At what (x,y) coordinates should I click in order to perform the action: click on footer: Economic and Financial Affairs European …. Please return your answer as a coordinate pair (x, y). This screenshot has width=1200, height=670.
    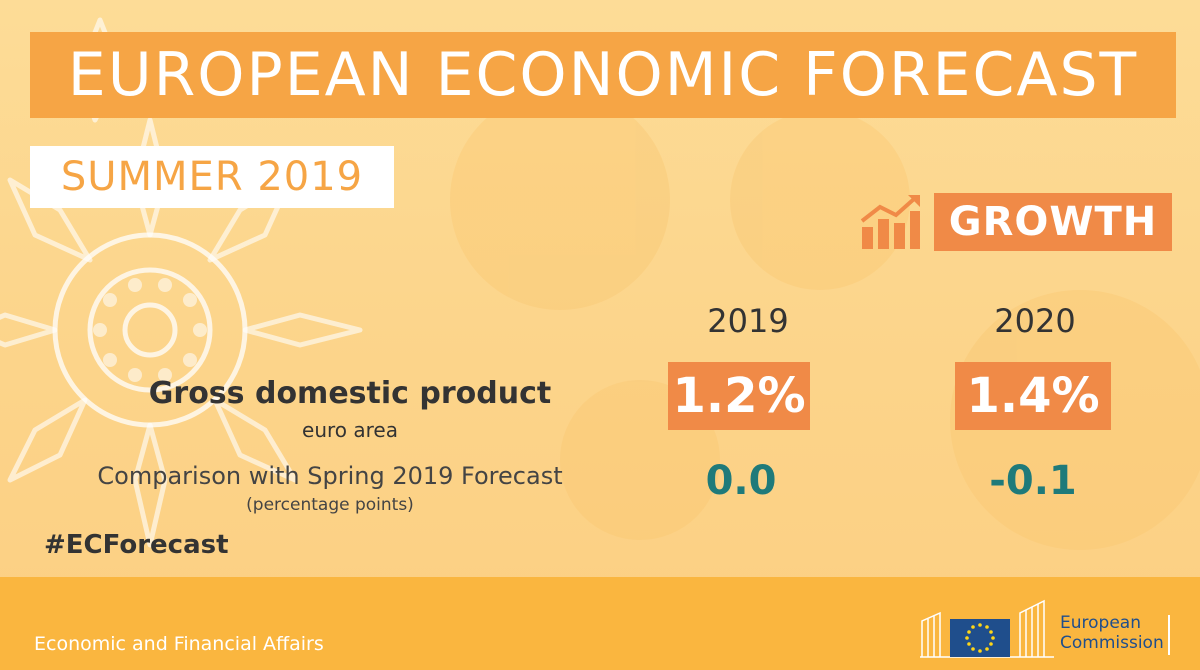
    Looking at the image, I should click on (600, 623).